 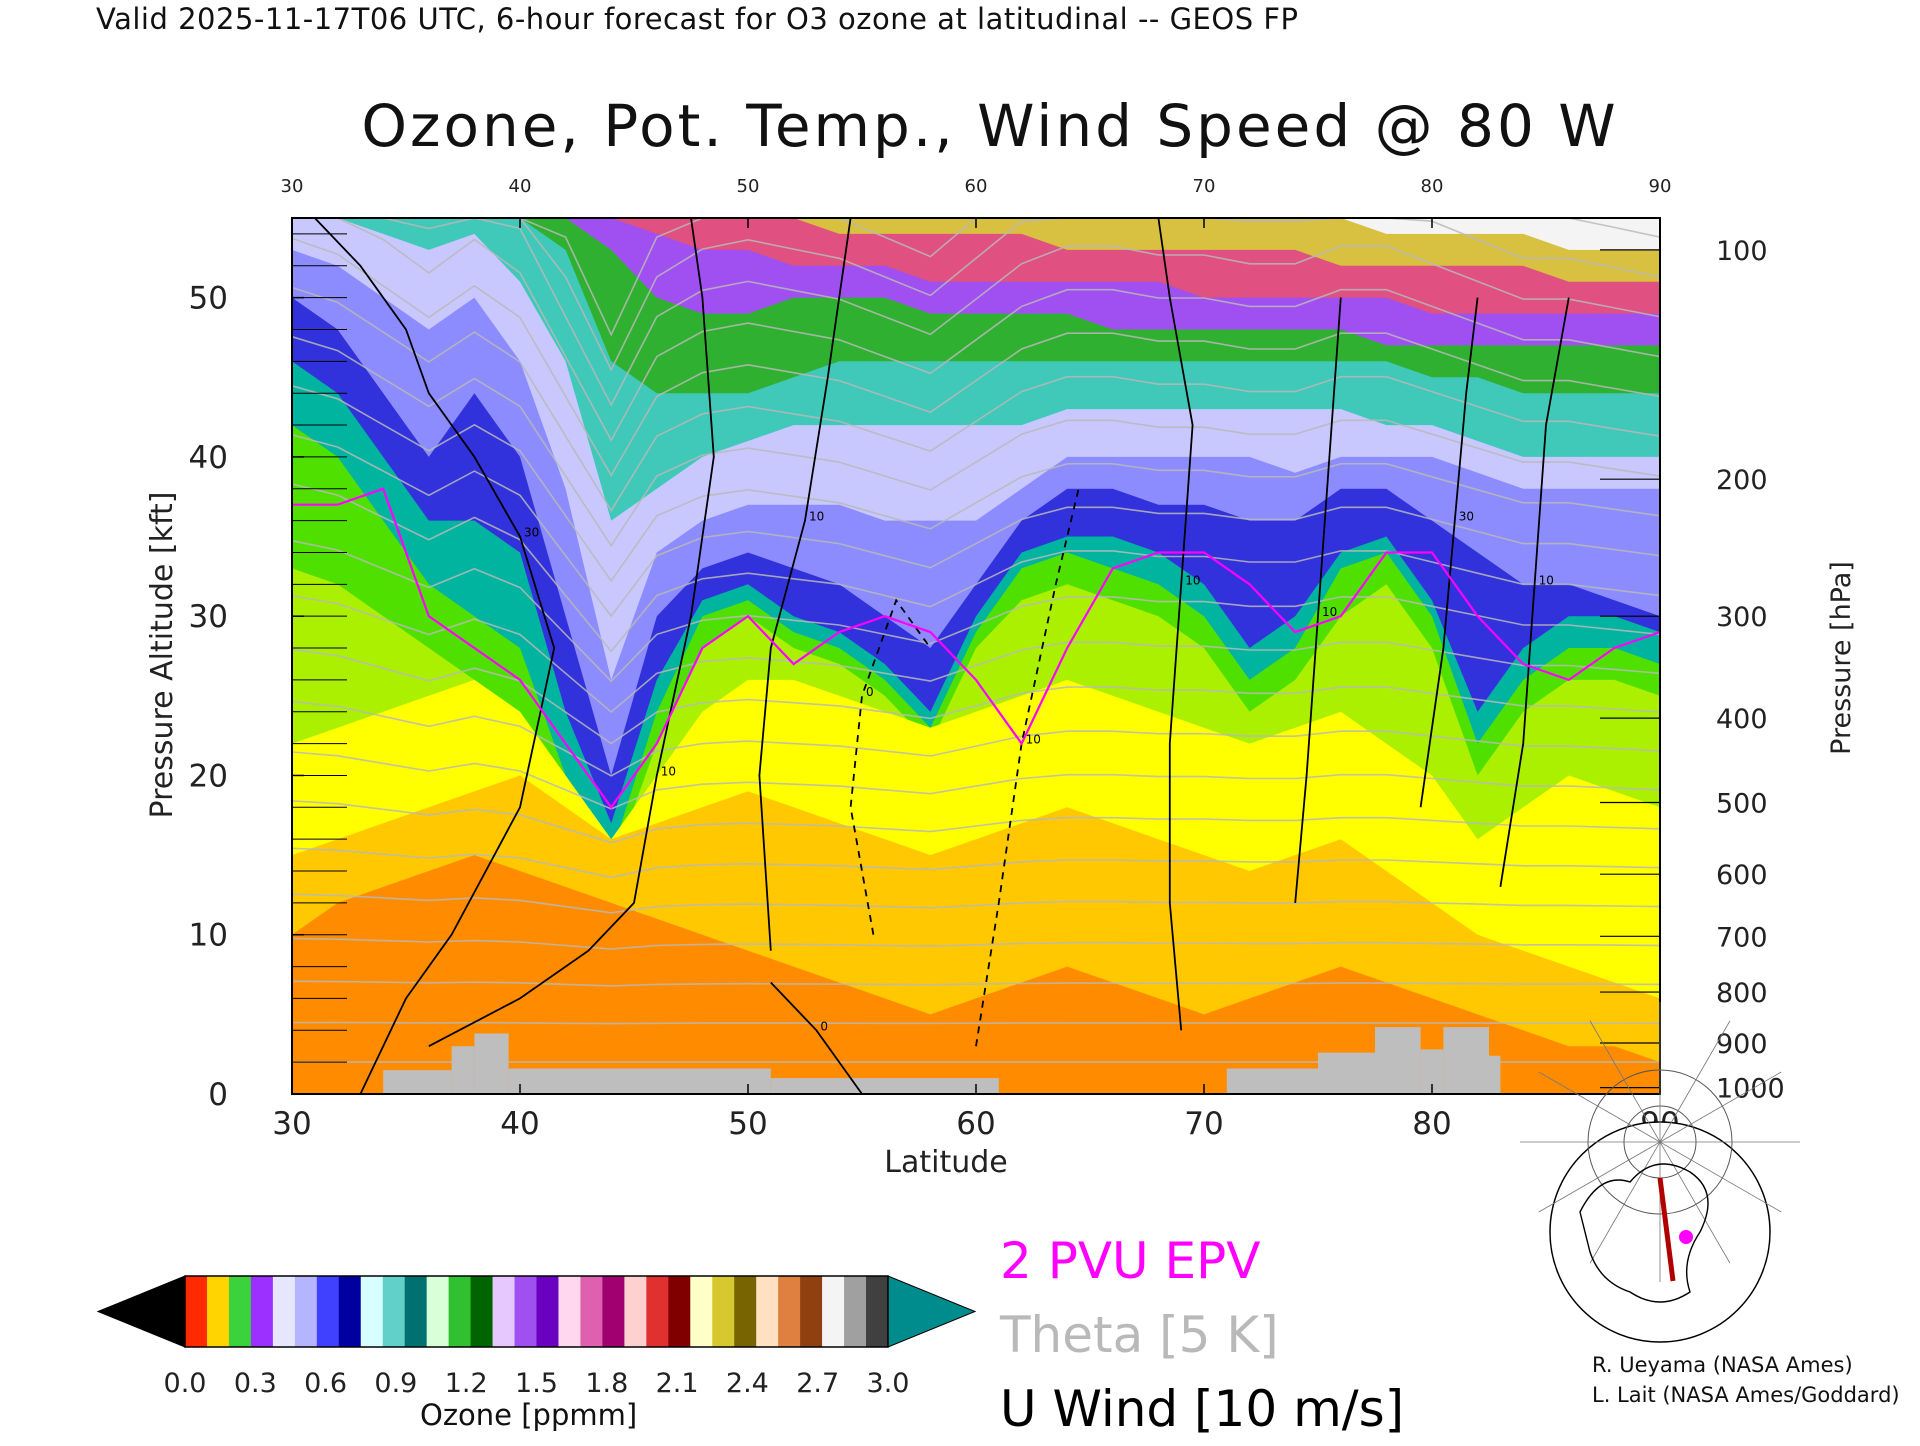 I want to click on x-top-tick-label: 90, so click(x=1660, y=186).